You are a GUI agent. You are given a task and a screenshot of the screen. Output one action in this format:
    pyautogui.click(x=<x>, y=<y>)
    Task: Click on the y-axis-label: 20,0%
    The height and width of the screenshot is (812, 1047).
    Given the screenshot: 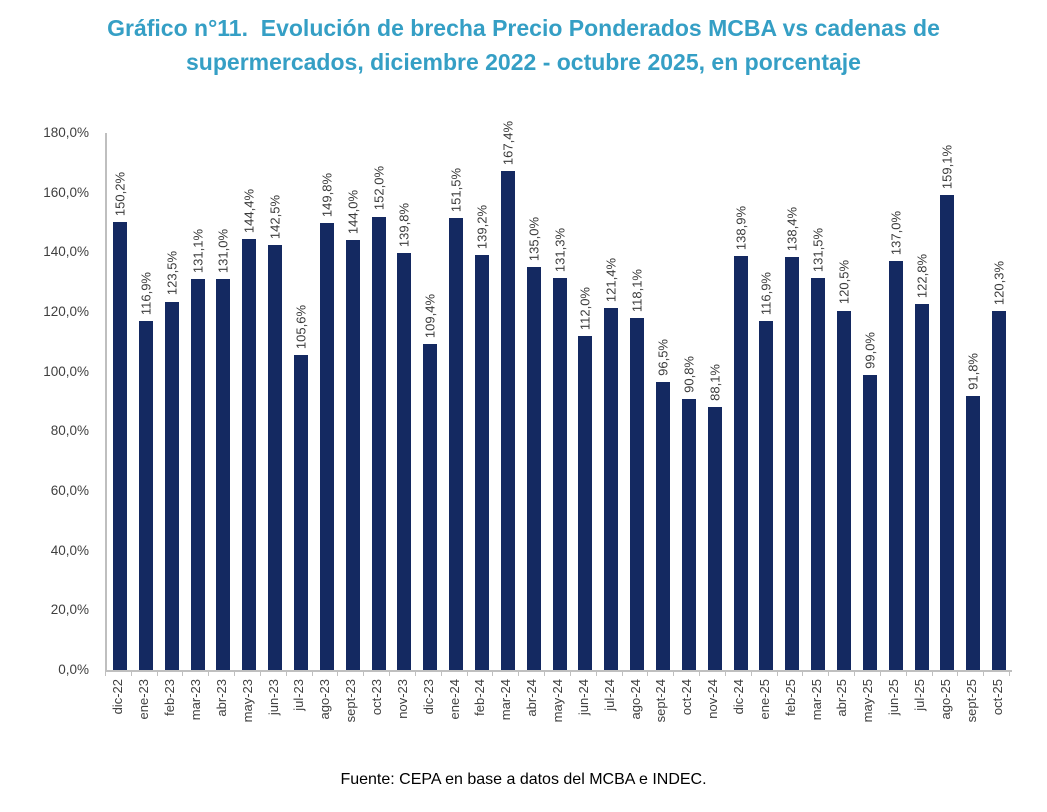 What is the action you would take?
    pyautogui.click(x=69, y=610)
    